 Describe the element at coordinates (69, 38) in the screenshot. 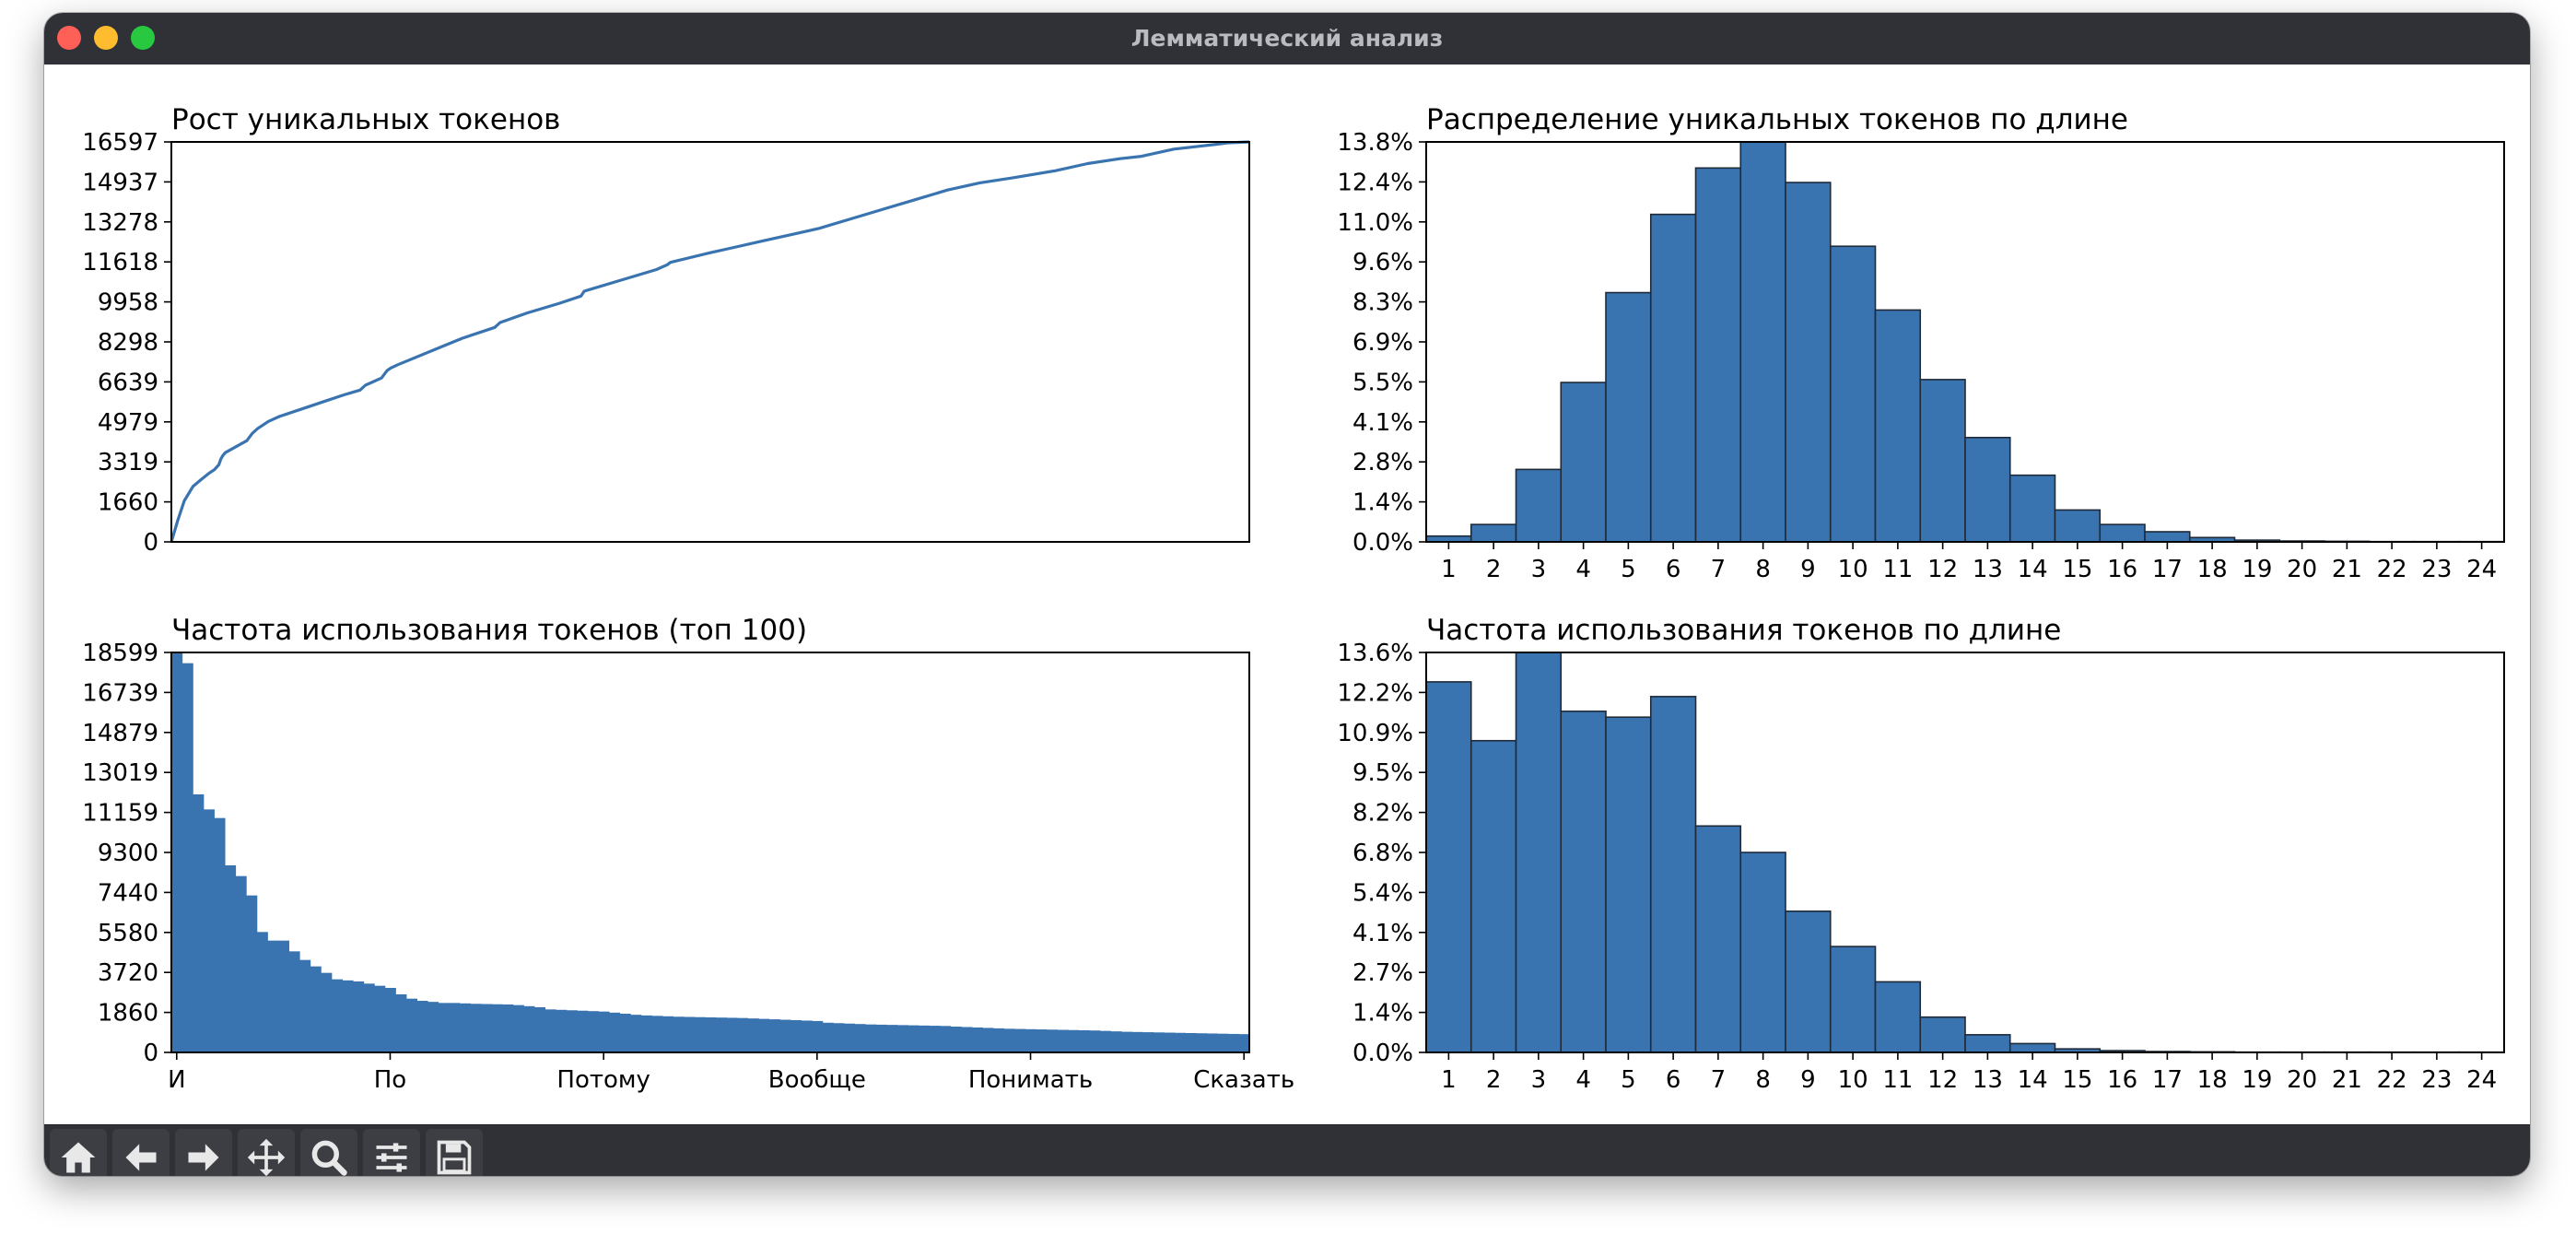

I see `close-window-button` at that location.